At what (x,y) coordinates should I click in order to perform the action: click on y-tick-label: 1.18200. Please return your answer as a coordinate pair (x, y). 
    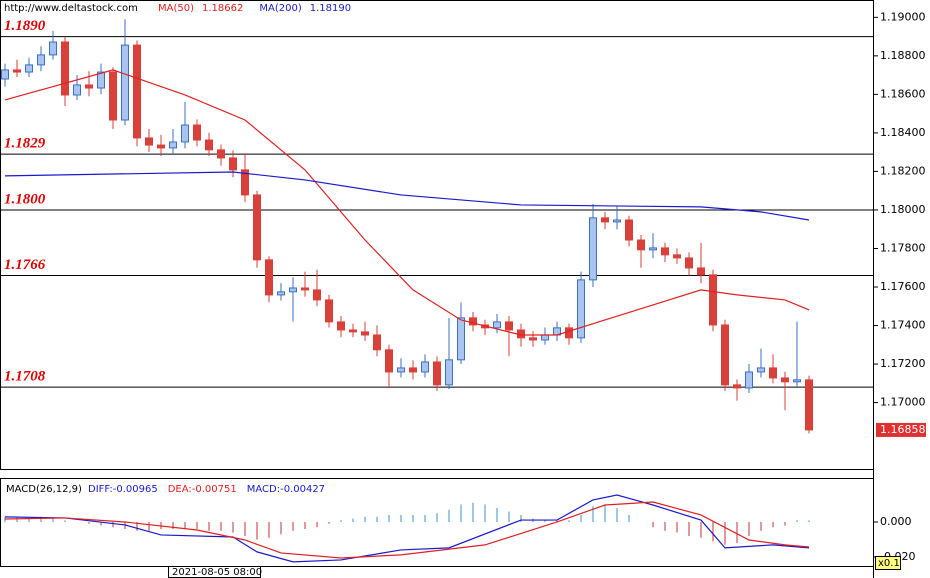
    Looking at the image, I should click on (903, 170).